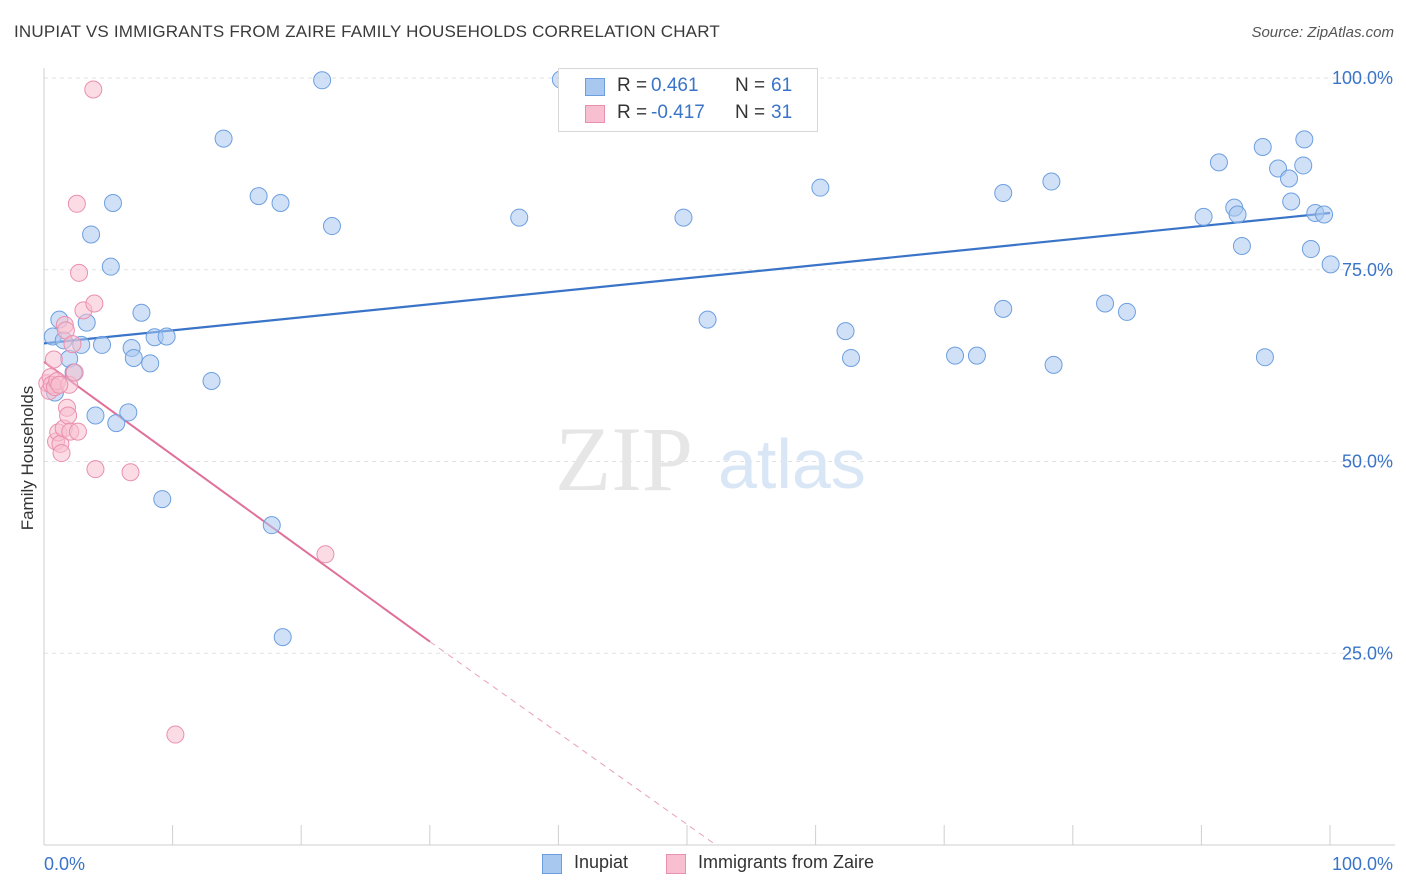  I want to click on legend-n-value: 31, so click(782, 112).